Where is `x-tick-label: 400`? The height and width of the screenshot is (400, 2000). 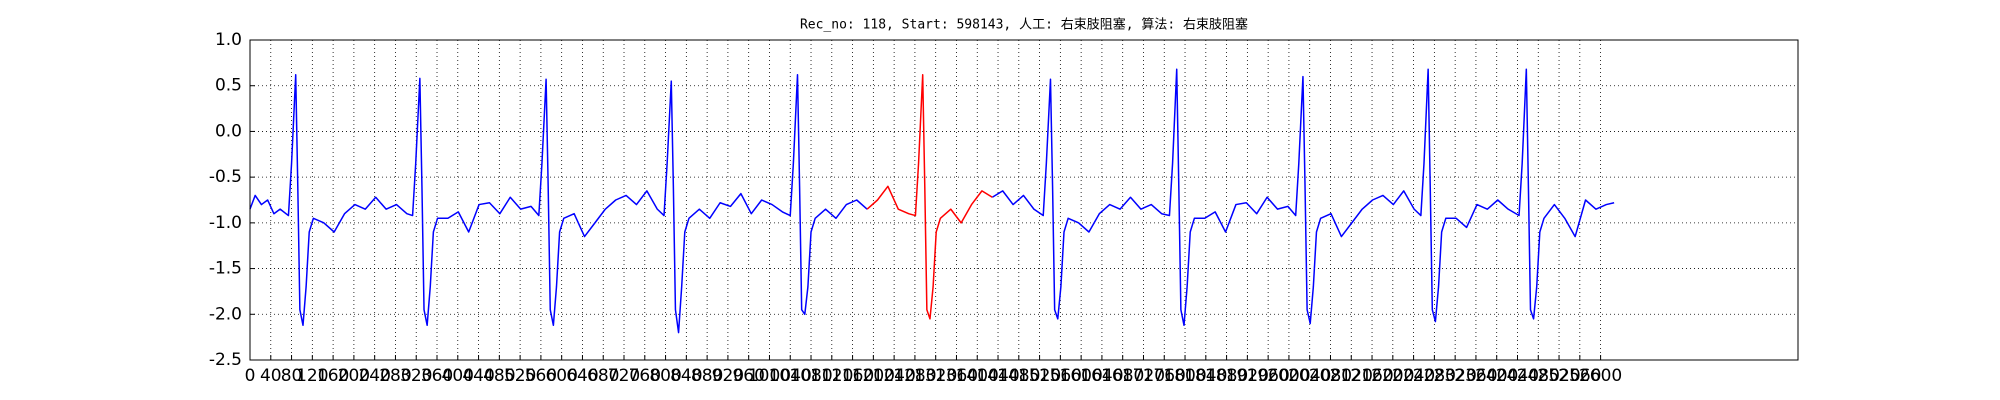 x-tick-label: 400 is located at coordinates (458, 376).